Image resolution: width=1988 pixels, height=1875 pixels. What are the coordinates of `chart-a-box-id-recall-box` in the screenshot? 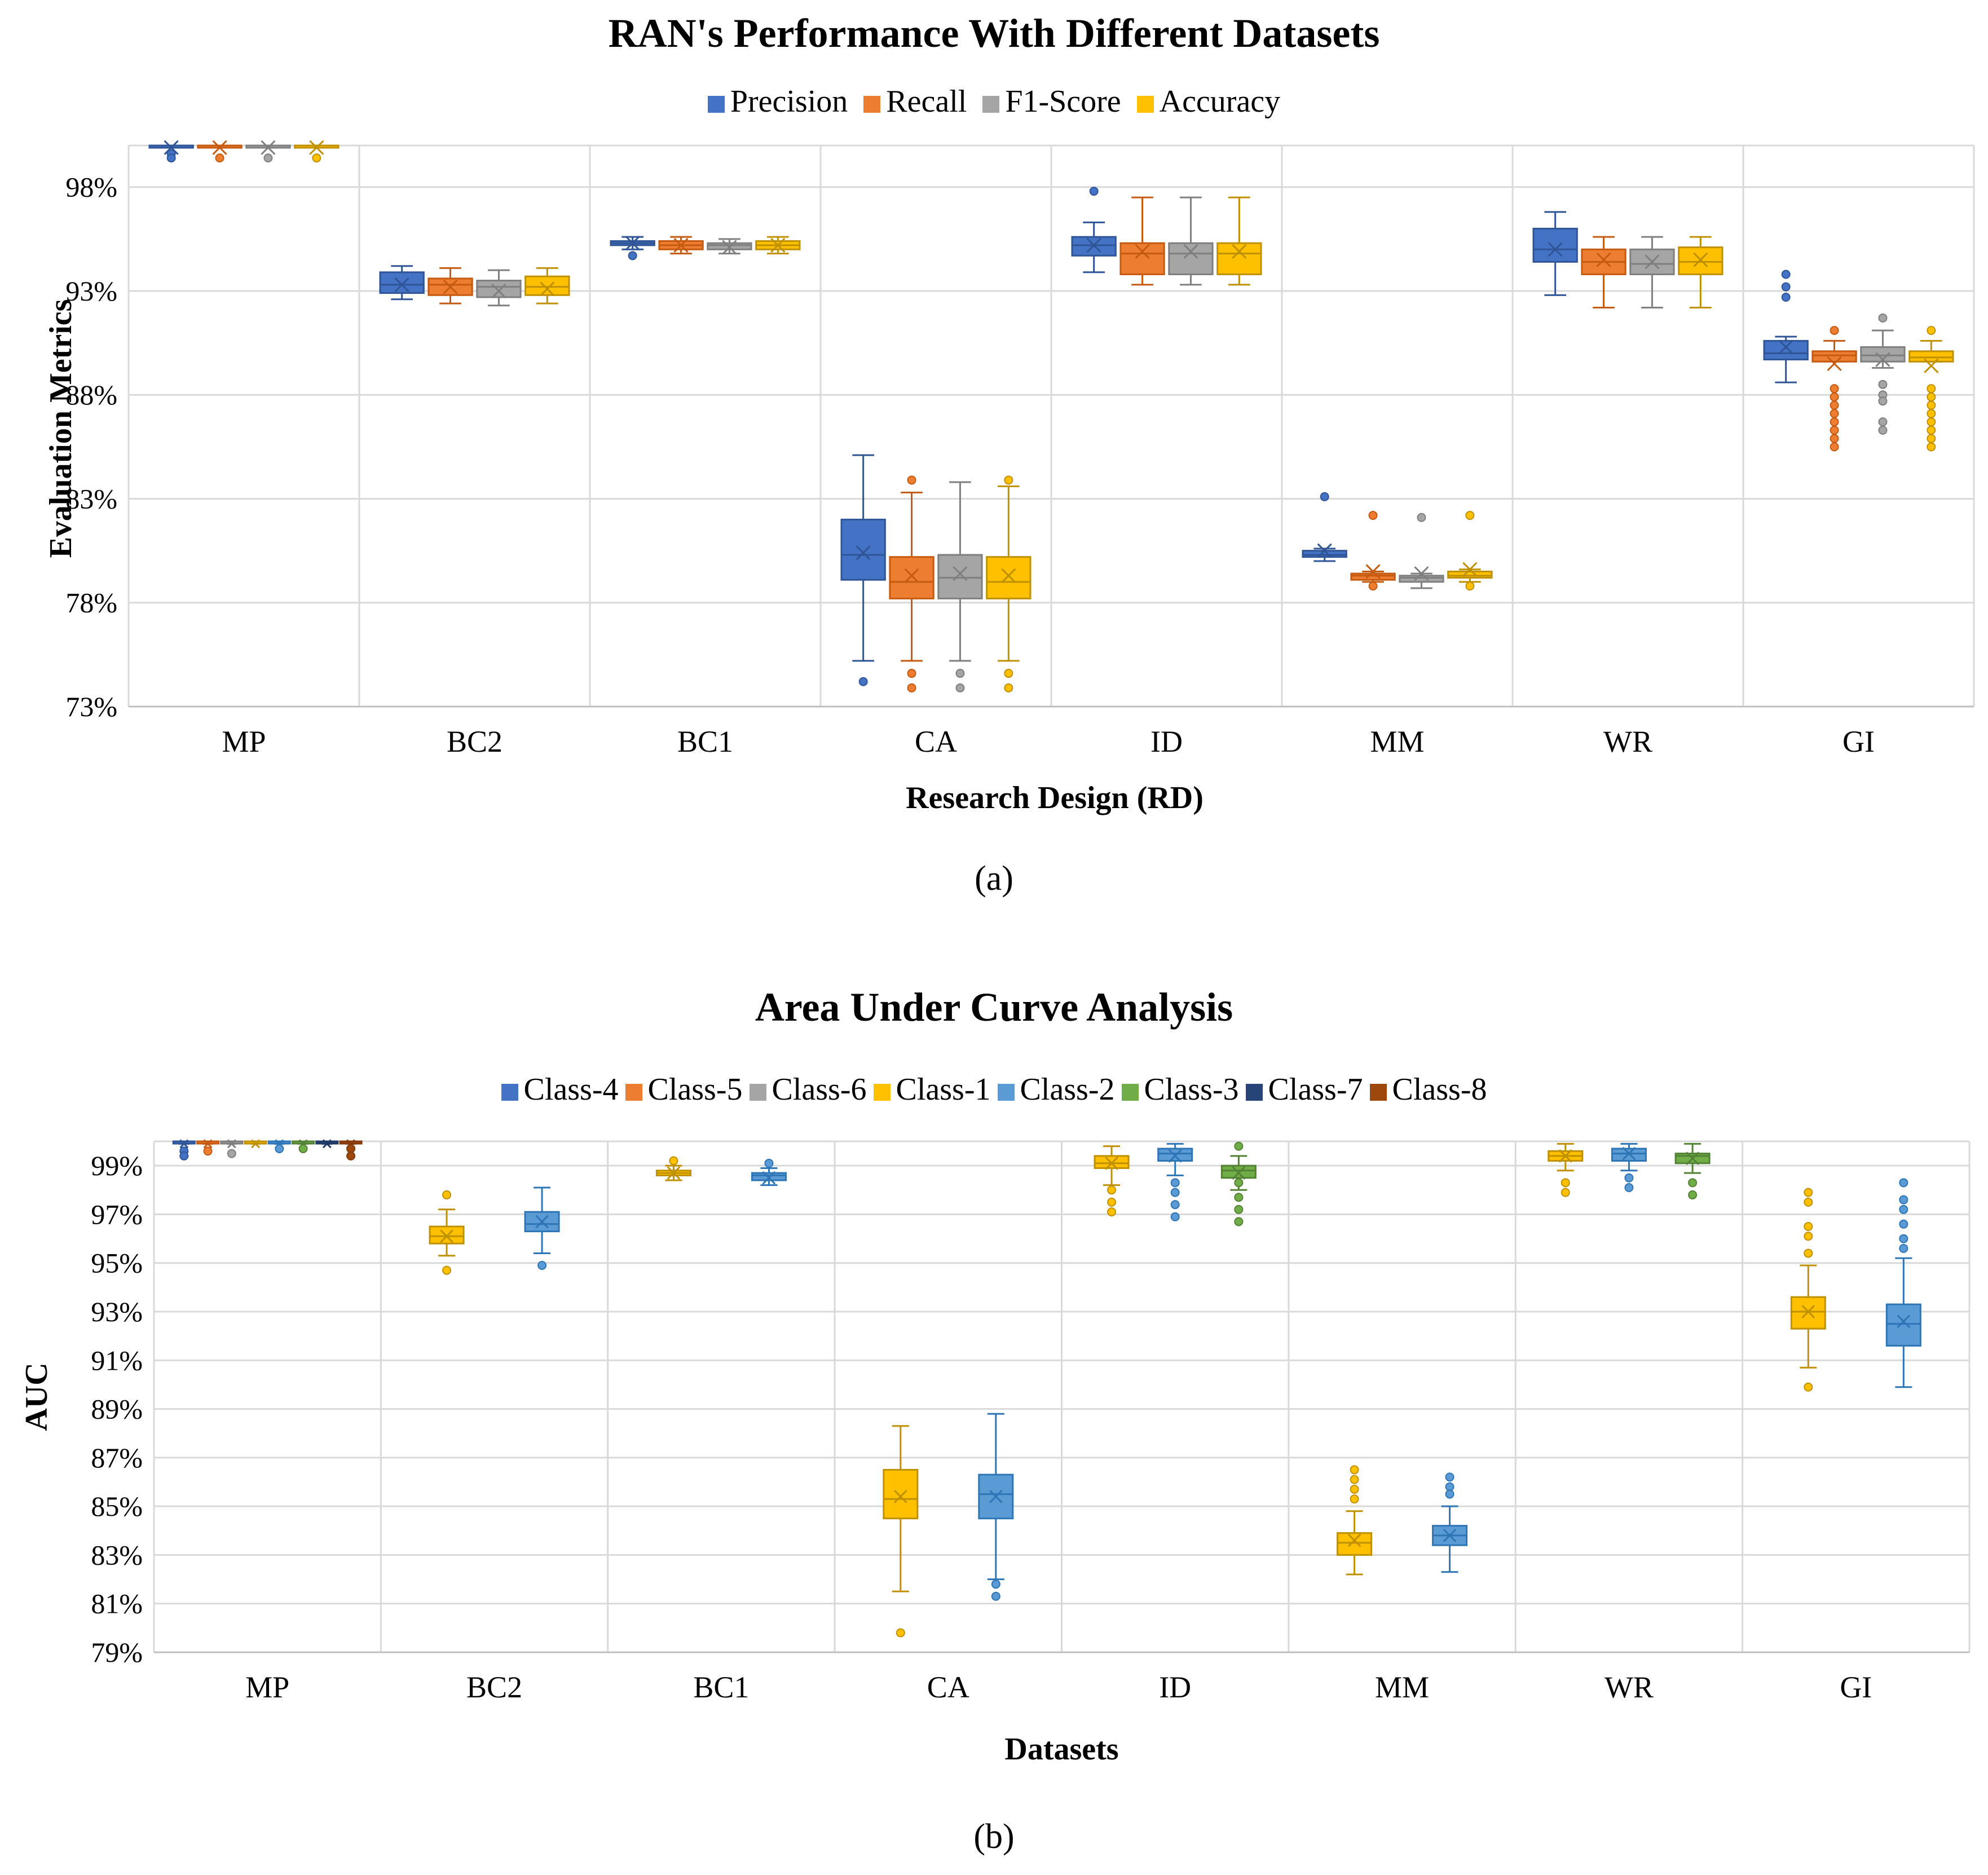 It's located at (1142, 258).